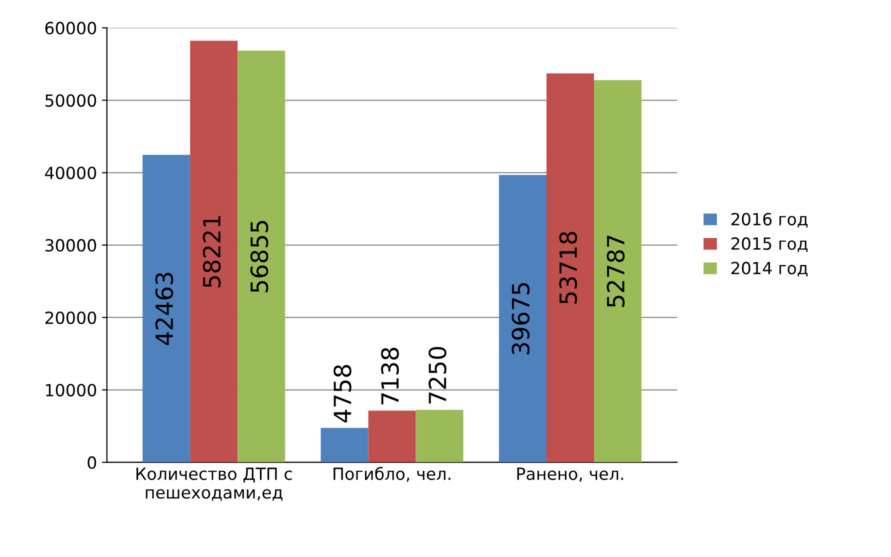  Describe the element at coordinates (71, 390) in the screenshot. I see `y-tick-label: 10000` at that location.